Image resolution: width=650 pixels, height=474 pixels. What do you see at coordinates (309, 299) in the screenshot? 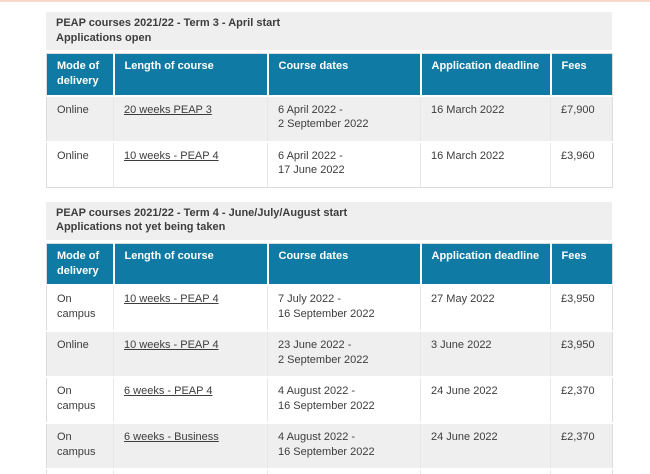
I see `date-line-start: 7 July 2022 -` at bounding box center [309, 299].